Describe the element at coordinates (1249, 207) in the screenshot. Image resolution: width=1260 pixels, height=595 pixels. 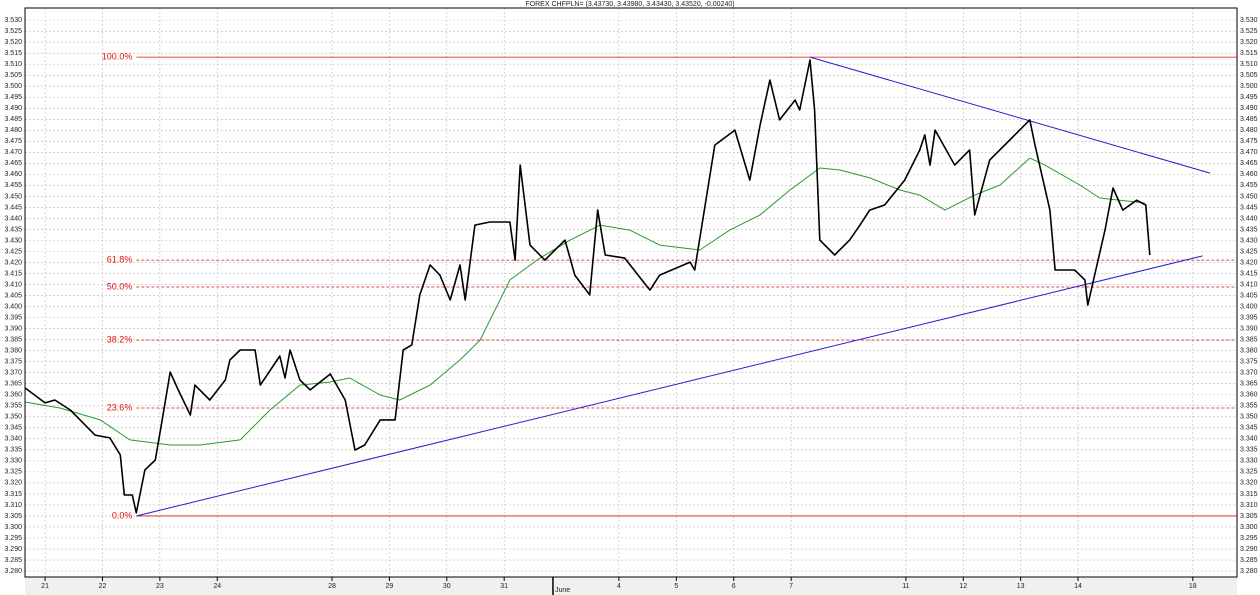
I see `y-tick-label-right: 3.445` at that location.